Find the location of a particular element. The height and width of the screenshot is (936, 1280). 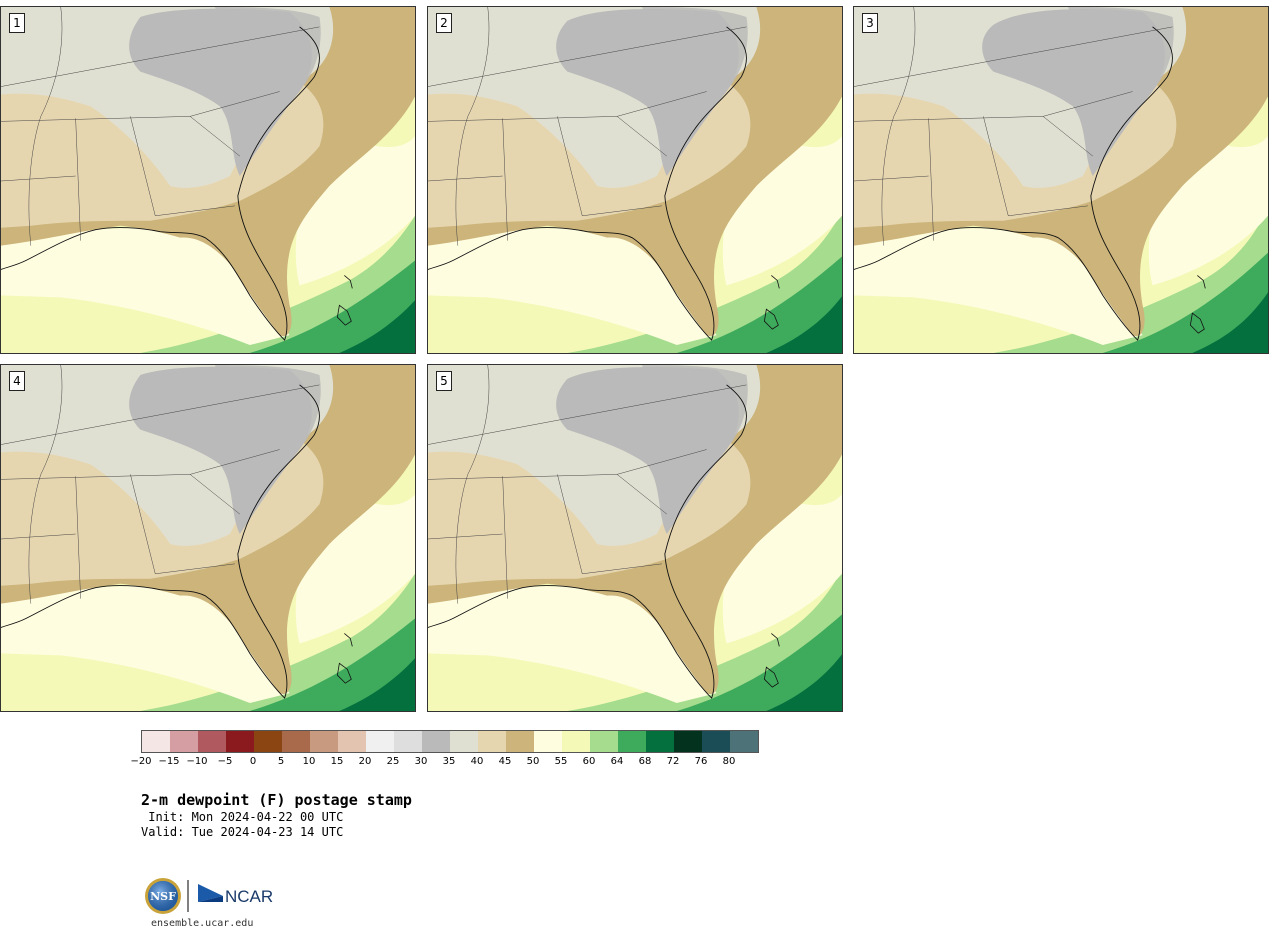

colorbar-tick-label: 55 is located at coordinates (561, 761).